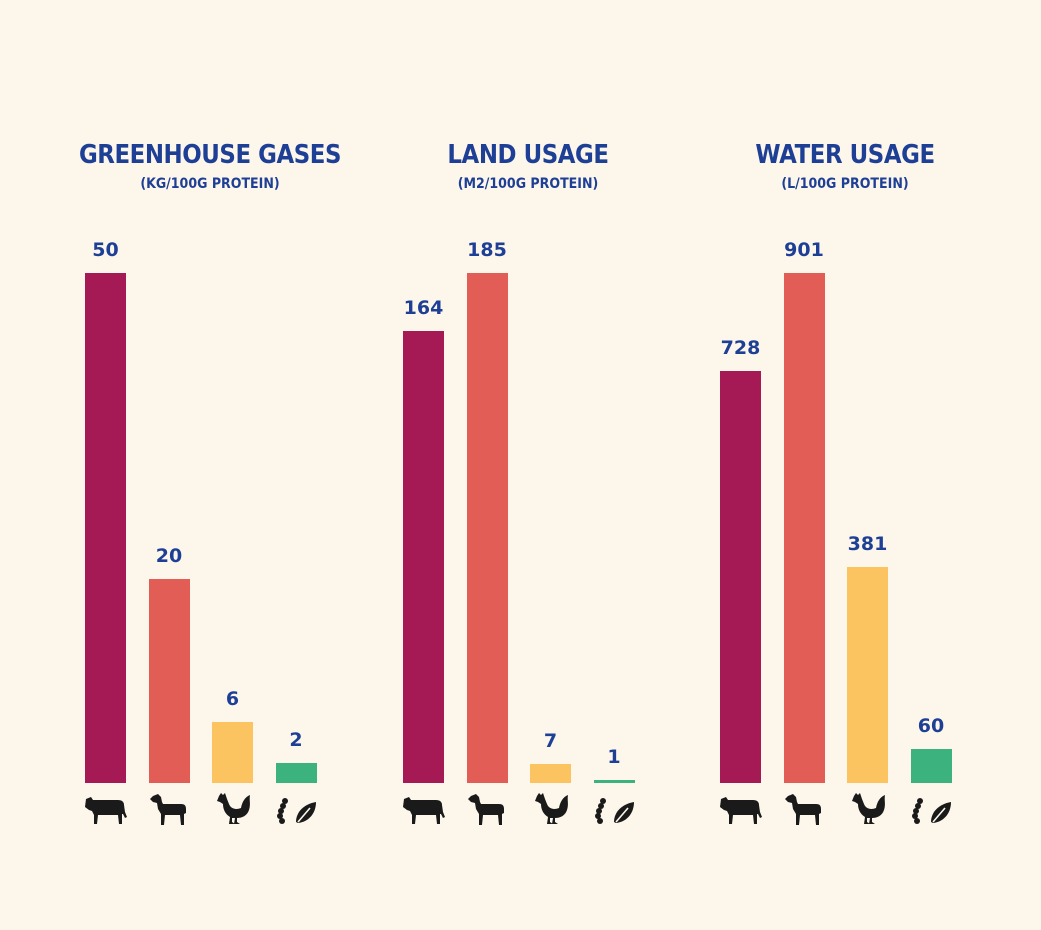  Describe the element at coordinates (169, 556) in the screenshot. I see `data-label: 20` at that location.